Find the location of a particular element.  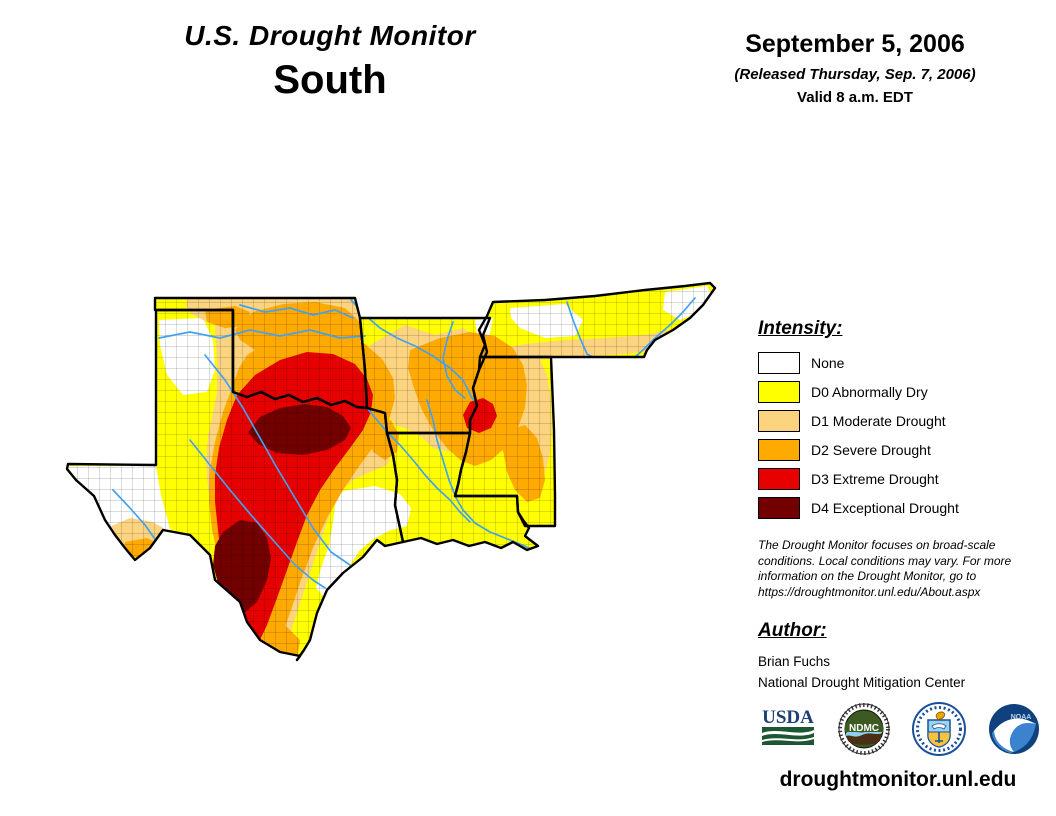

river-white-ar is located at coordinates (454, 360).